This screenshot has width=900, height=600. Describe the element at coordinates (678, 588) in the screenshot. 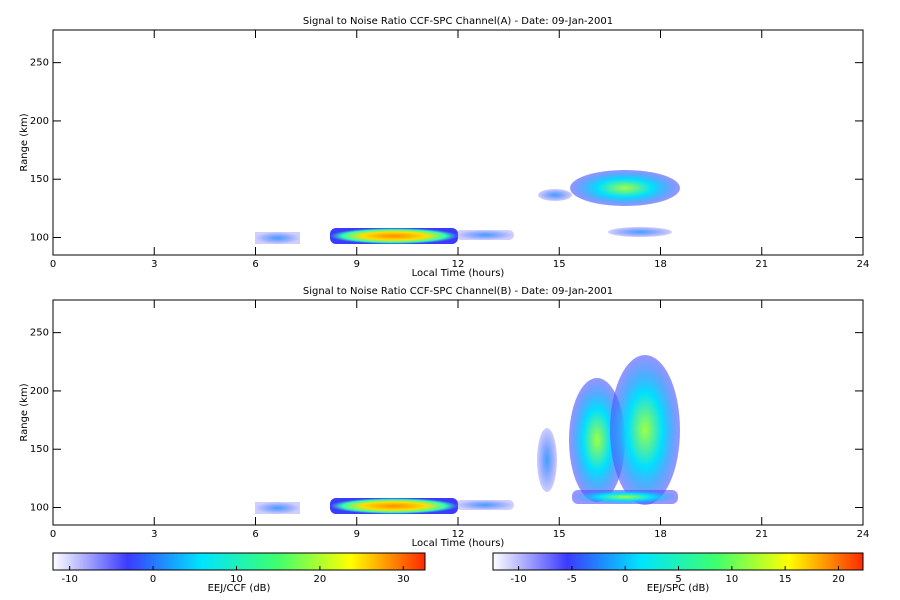

I see `colorbar-label: EEJ/SPC (dB)` at that location.